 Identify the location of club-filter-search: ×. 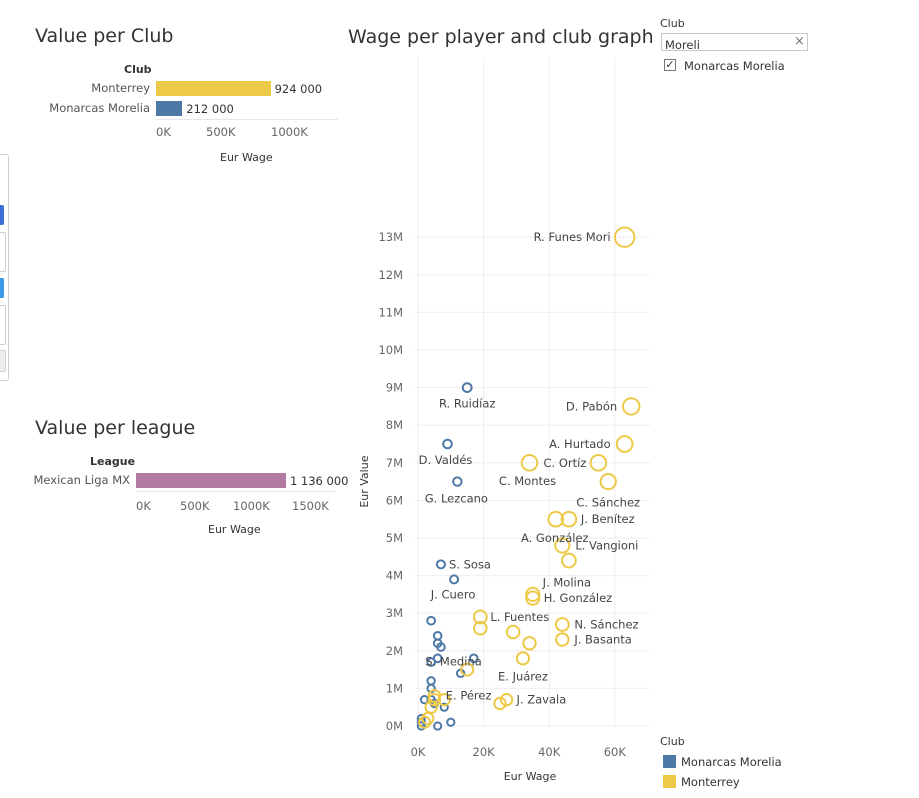
(734, 43).